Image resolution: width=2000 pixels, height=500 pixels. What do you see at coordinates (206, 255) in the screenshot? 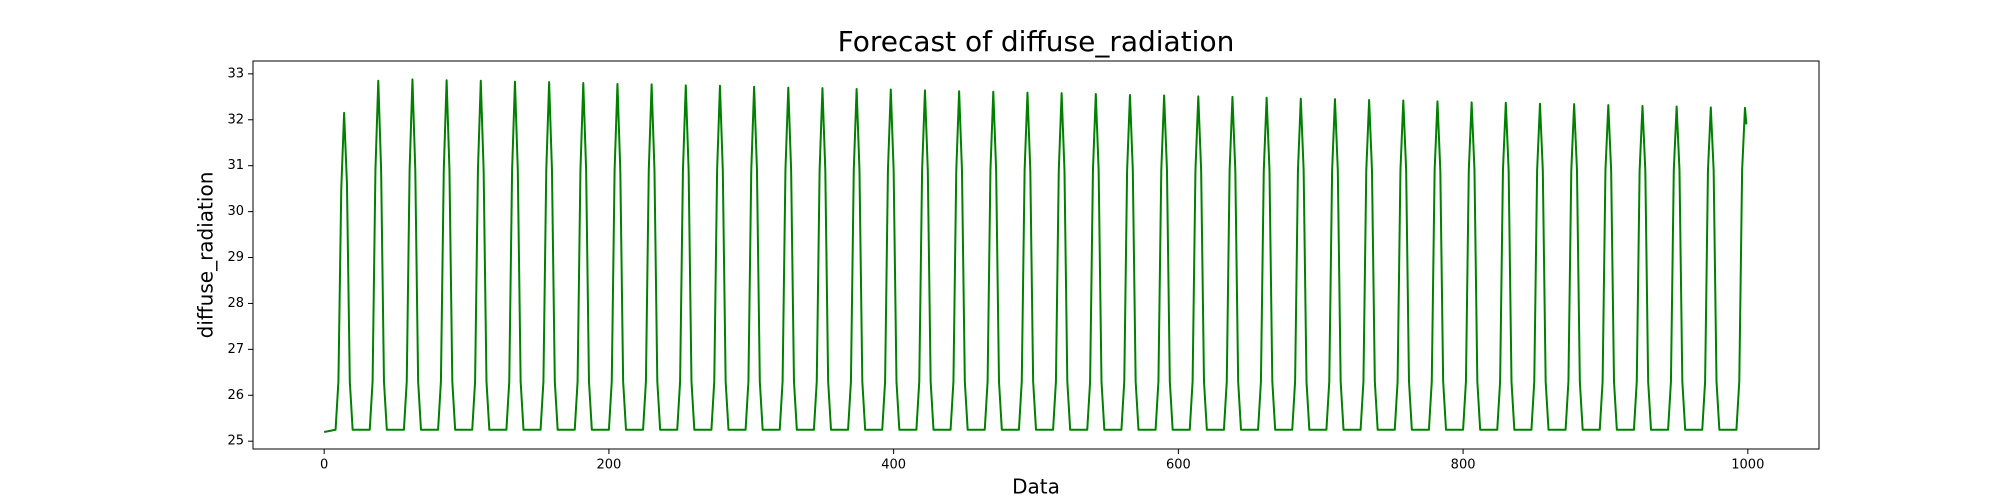
I see `y-axis-label: diffuse_radiation` at bounding box center [206, 255].